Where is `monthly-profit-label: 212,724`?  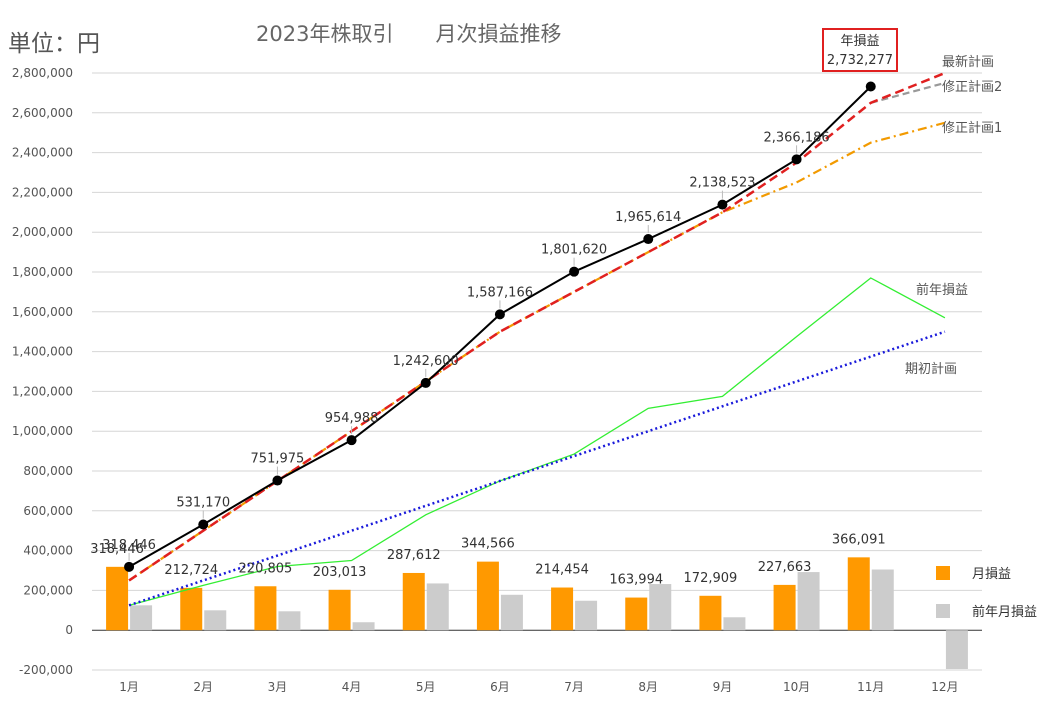
monthly-profit-label: 212,724 is located at coordinates (191, 570).